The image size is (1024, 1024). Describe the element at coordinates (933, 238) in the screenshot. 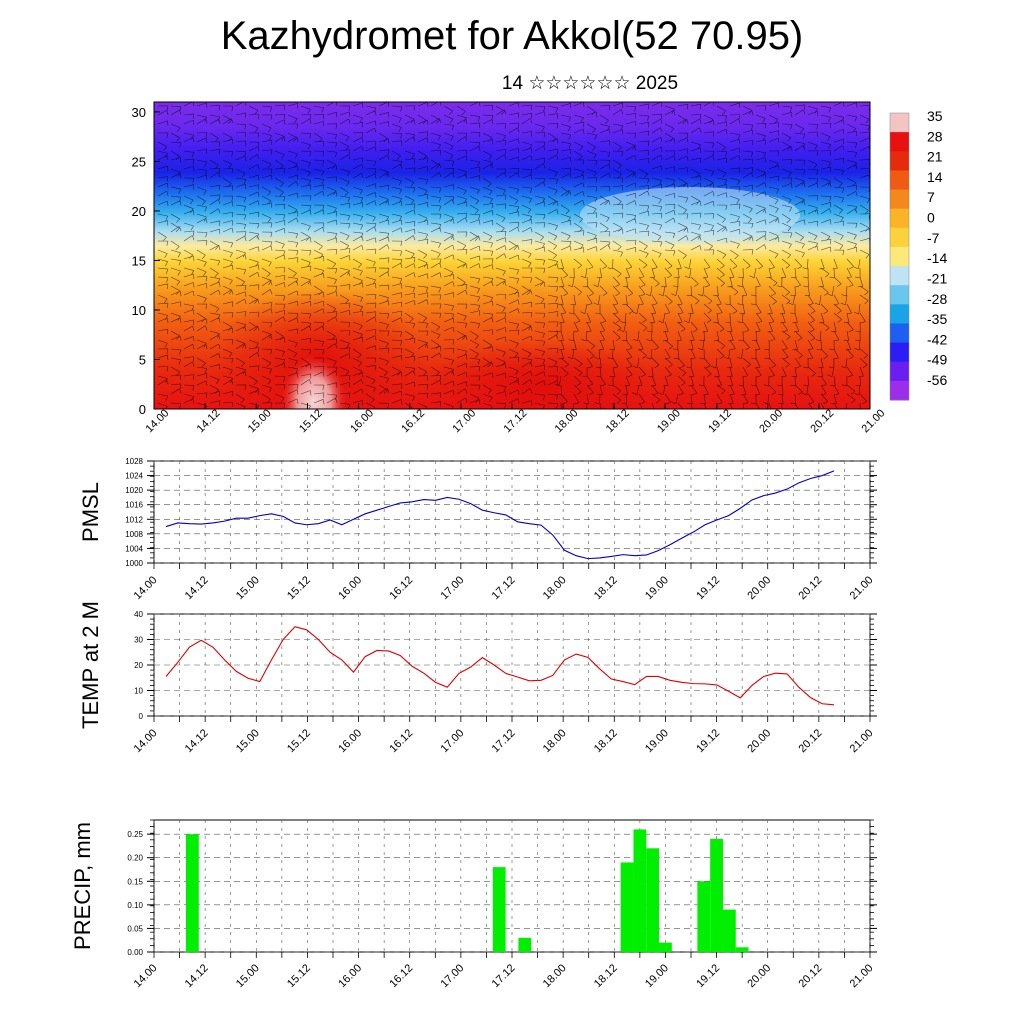

I see `colorbar-label: -7` at that location.